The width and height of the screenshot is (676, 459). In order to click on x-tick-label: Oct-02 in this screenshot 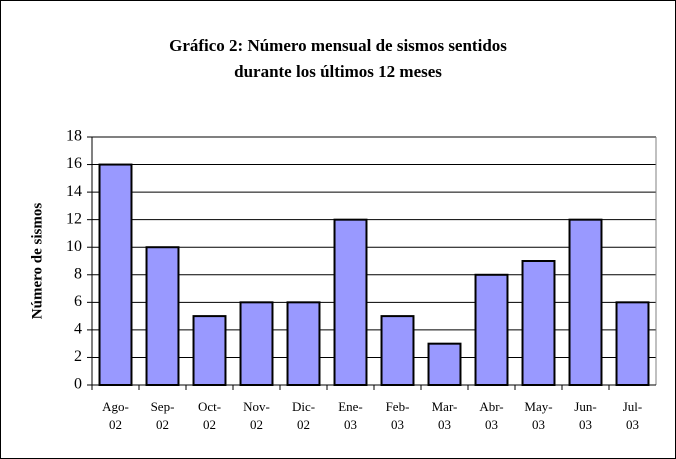, I will do `click(209, 415)`.